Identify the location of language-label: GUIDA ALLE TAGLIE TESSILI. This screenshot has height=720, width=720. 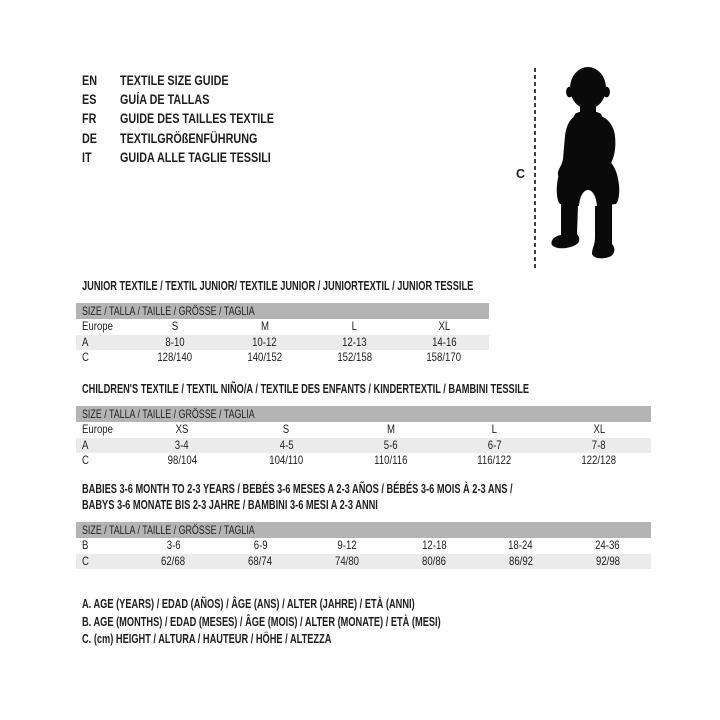
(195, 157).